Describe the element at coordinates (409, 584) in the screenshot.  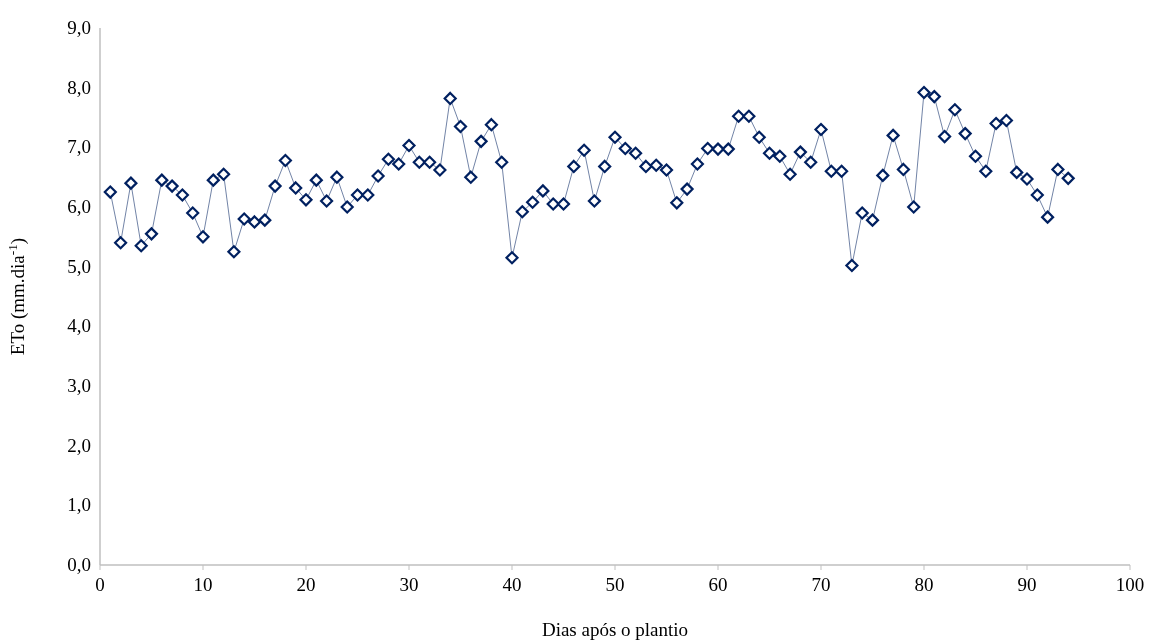
I see `x-tick-label: 30` at that location.